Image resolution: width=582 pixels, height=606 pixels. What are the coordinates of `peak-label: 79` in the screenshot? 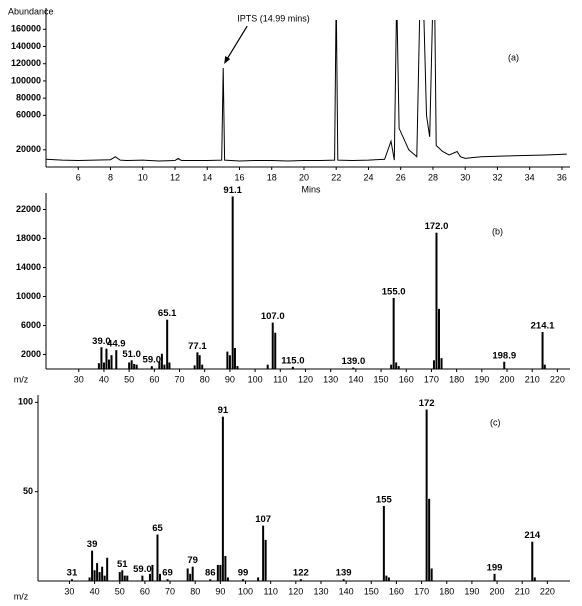 It's located at (192, 560).